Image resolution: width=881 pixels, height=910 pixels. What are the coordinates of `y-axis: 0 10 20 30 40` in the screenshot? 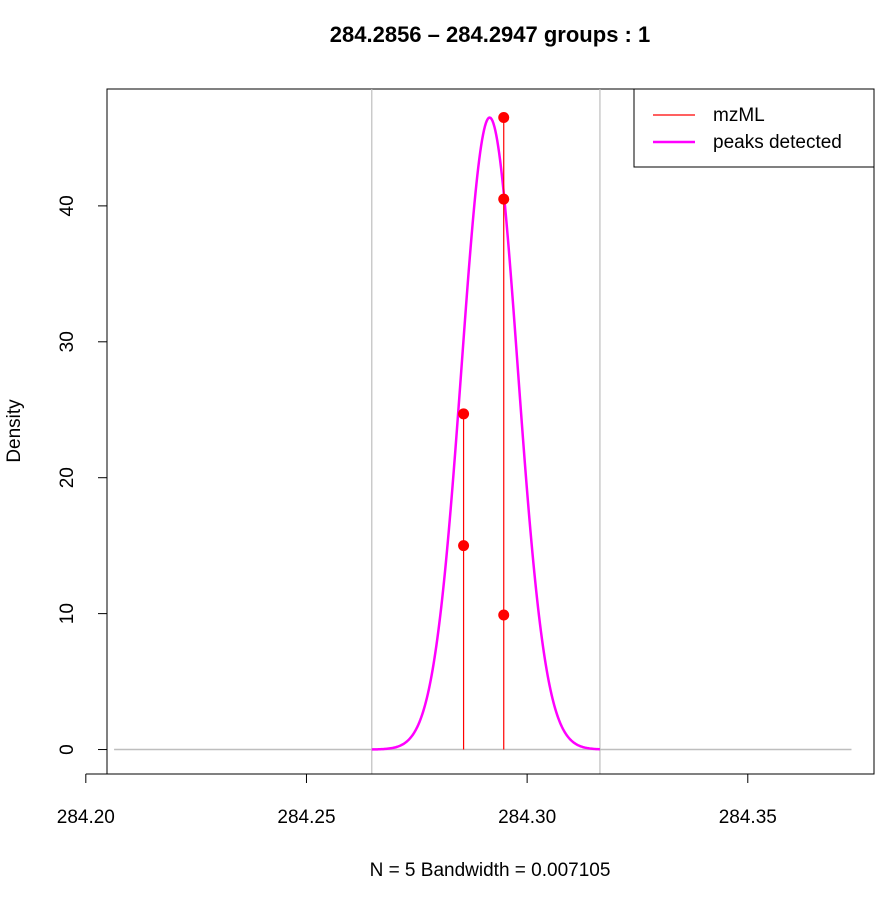 It's located at (82, 475).